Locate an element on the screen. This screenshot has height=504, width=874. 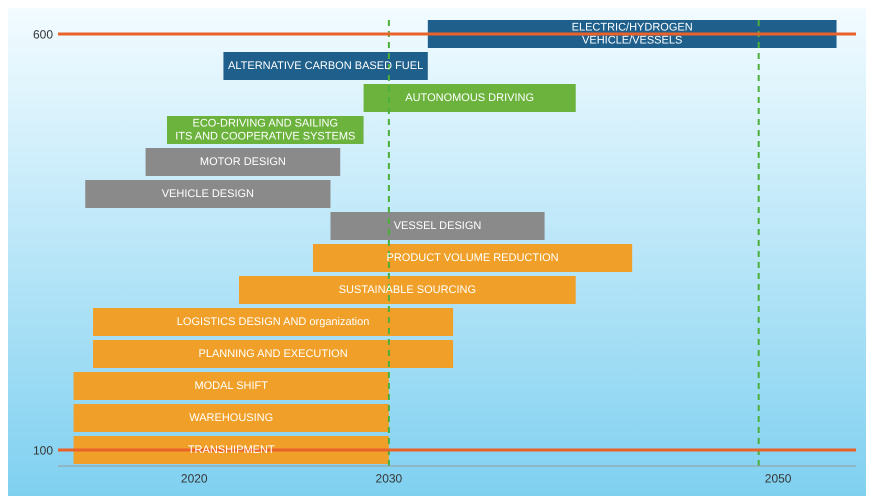
ref-line-label: 600 is located at coordinates (43, 34).